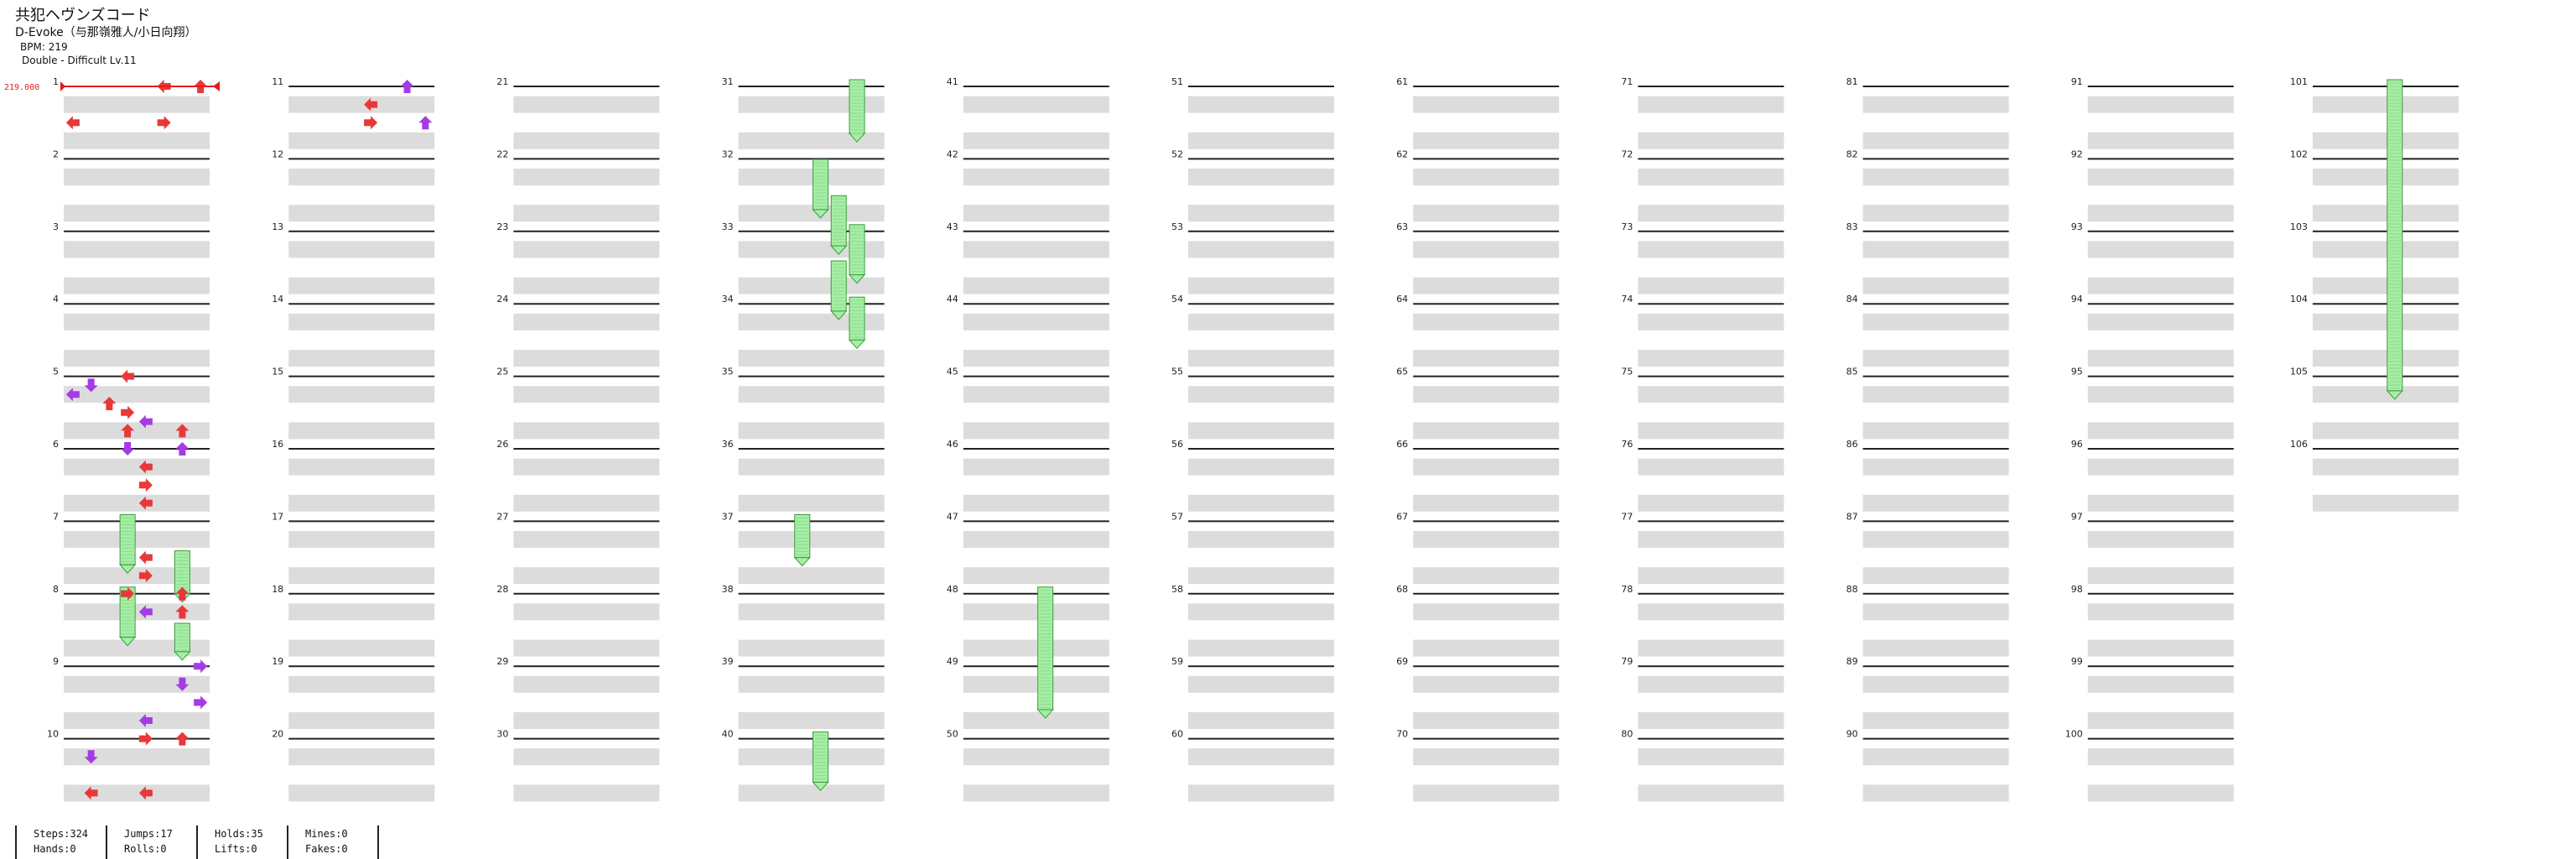  I want to click on song-bpm: BPM: 219, so click(44, 47).